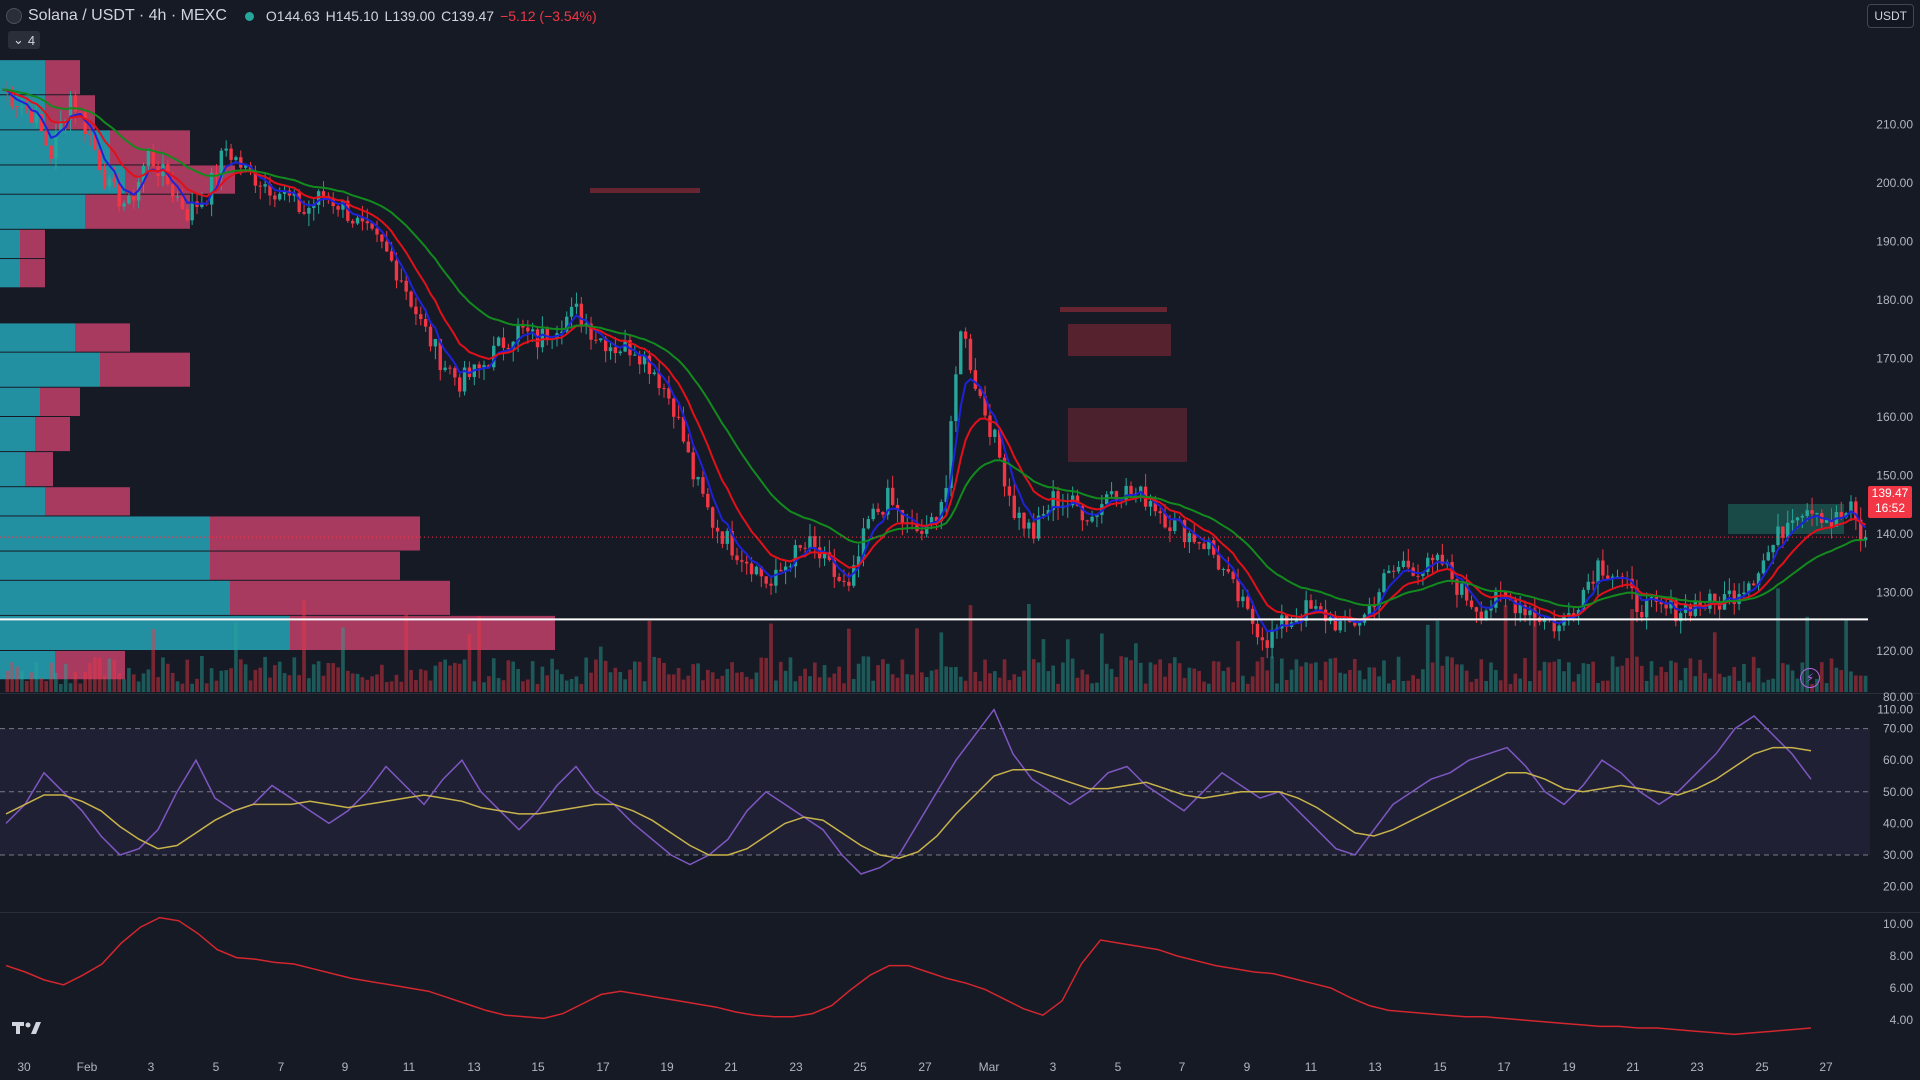  I want to click on oscillator-axis-label: 8.00, so click(1902, 956).